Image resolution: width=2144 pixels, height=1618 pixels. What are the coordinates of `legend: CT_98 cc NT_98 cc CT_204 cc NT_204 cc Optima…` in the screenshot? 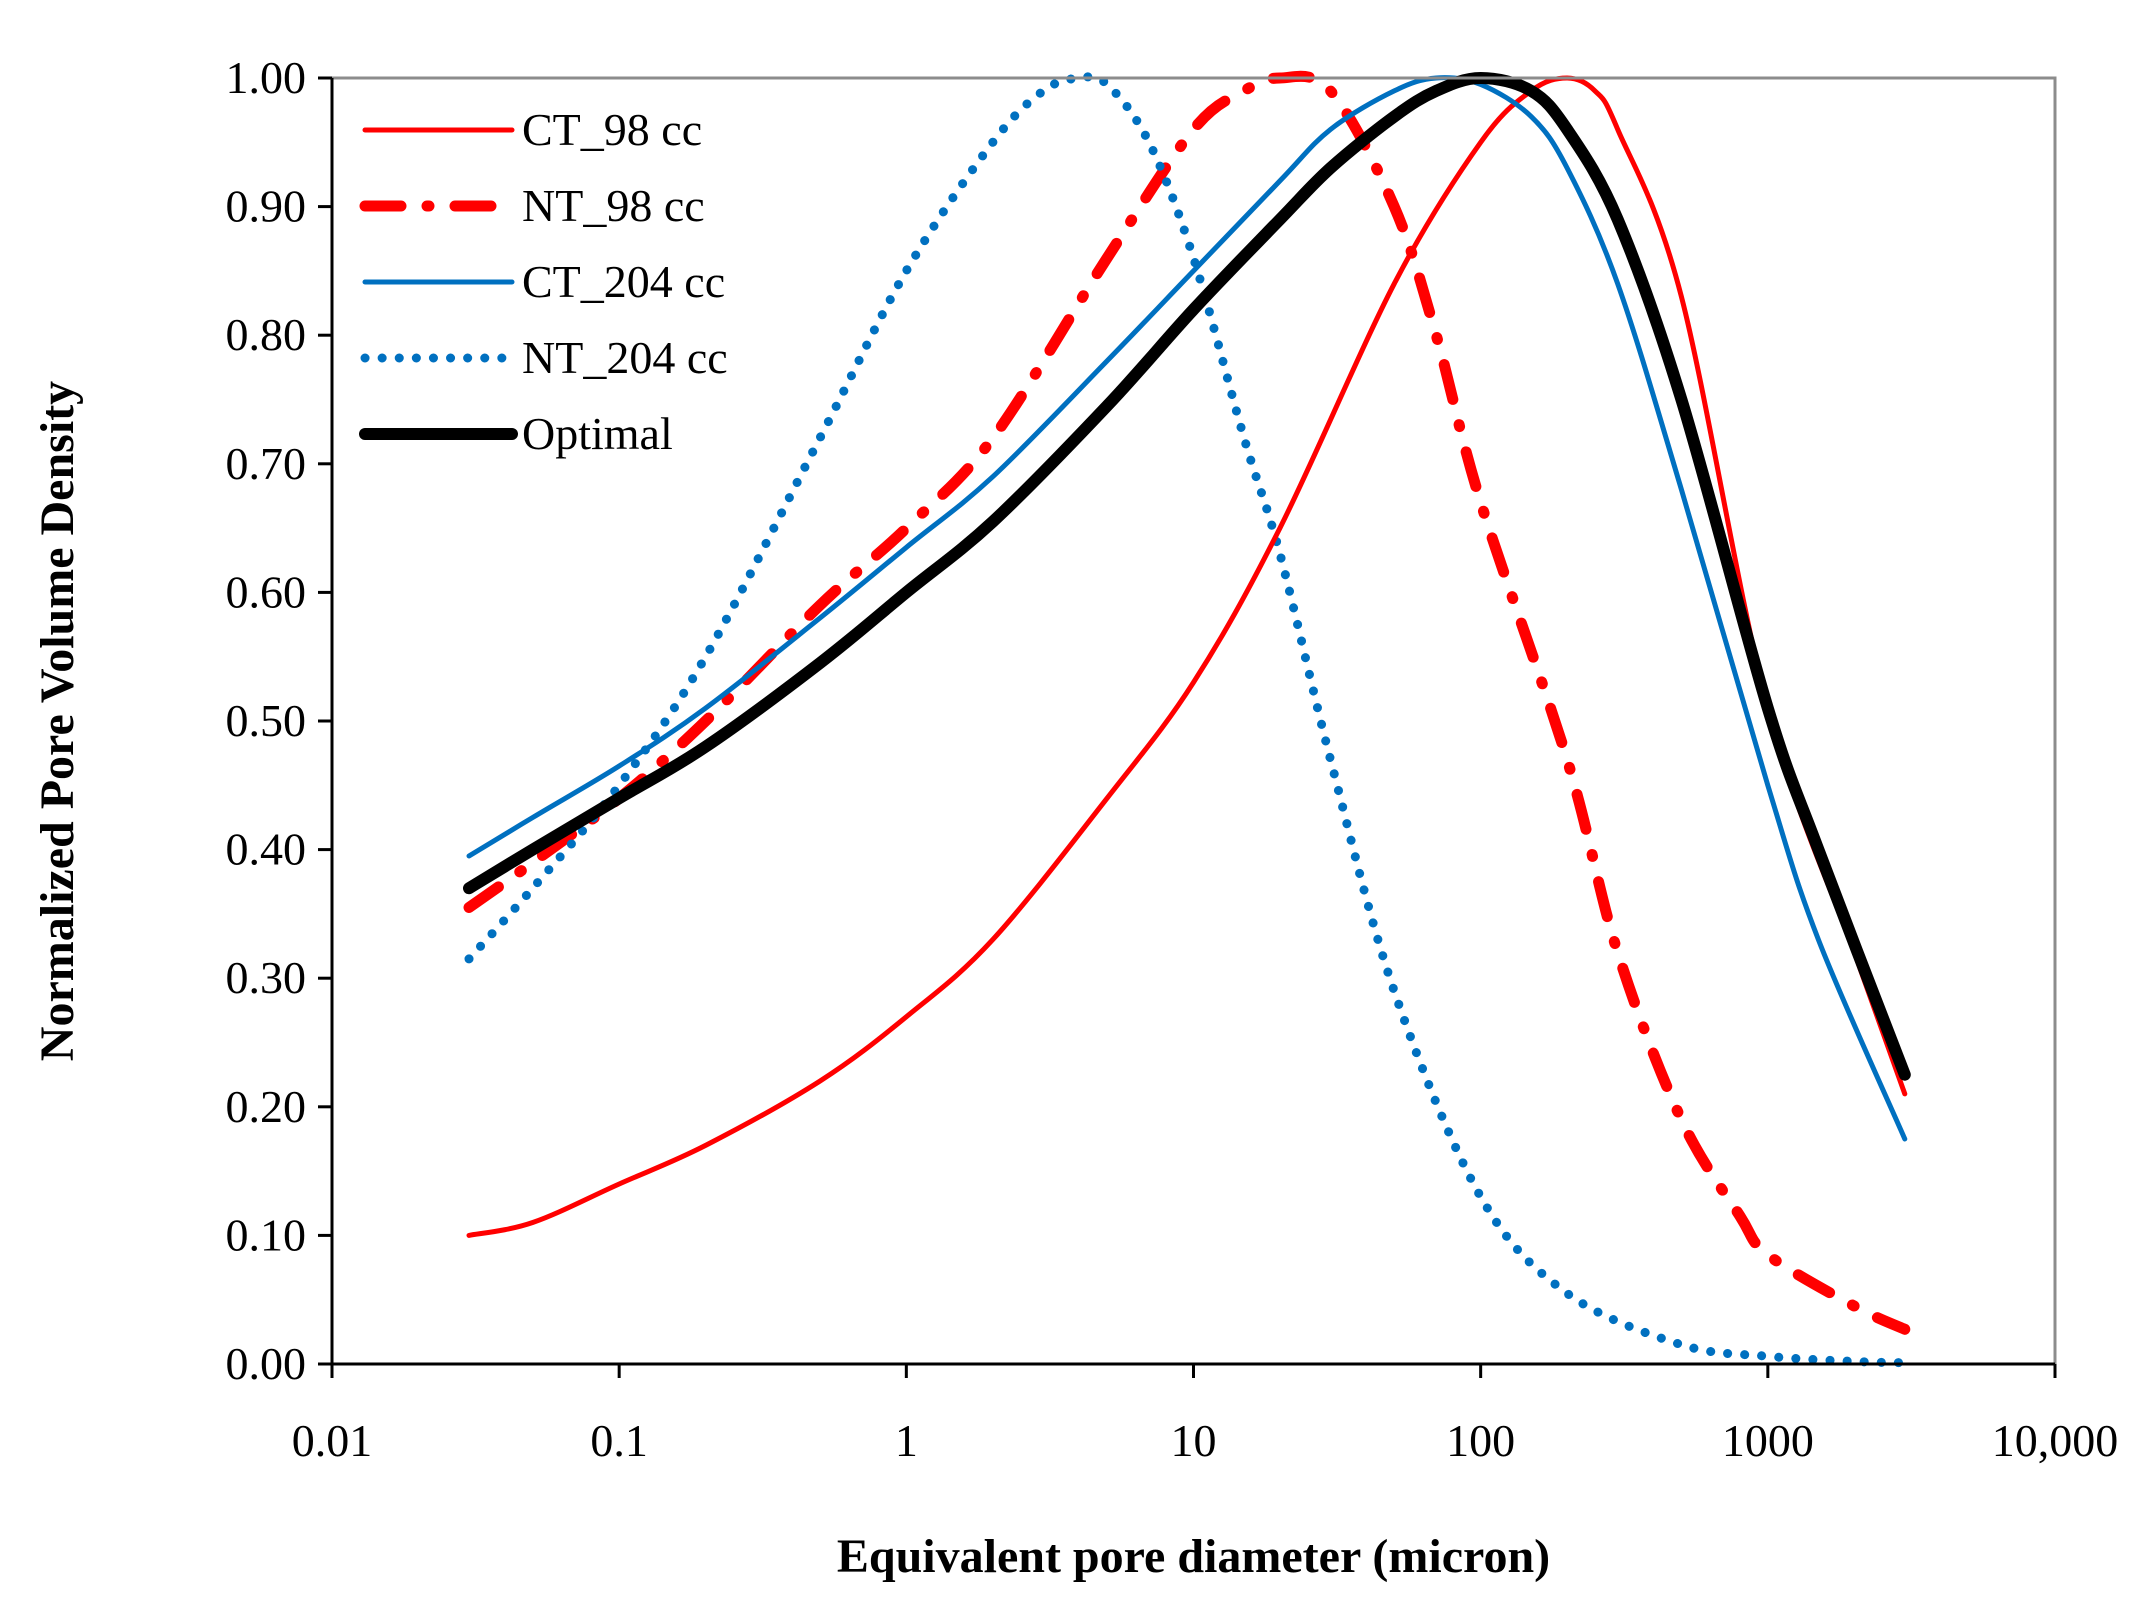 It's located at (543, 281).